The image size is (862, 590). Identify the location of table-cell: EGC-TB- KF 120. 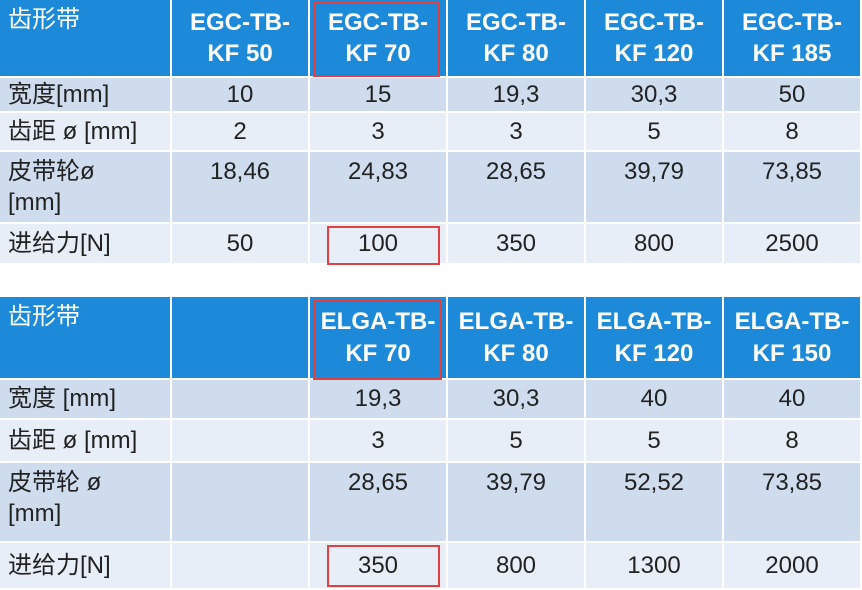
(654, 38).